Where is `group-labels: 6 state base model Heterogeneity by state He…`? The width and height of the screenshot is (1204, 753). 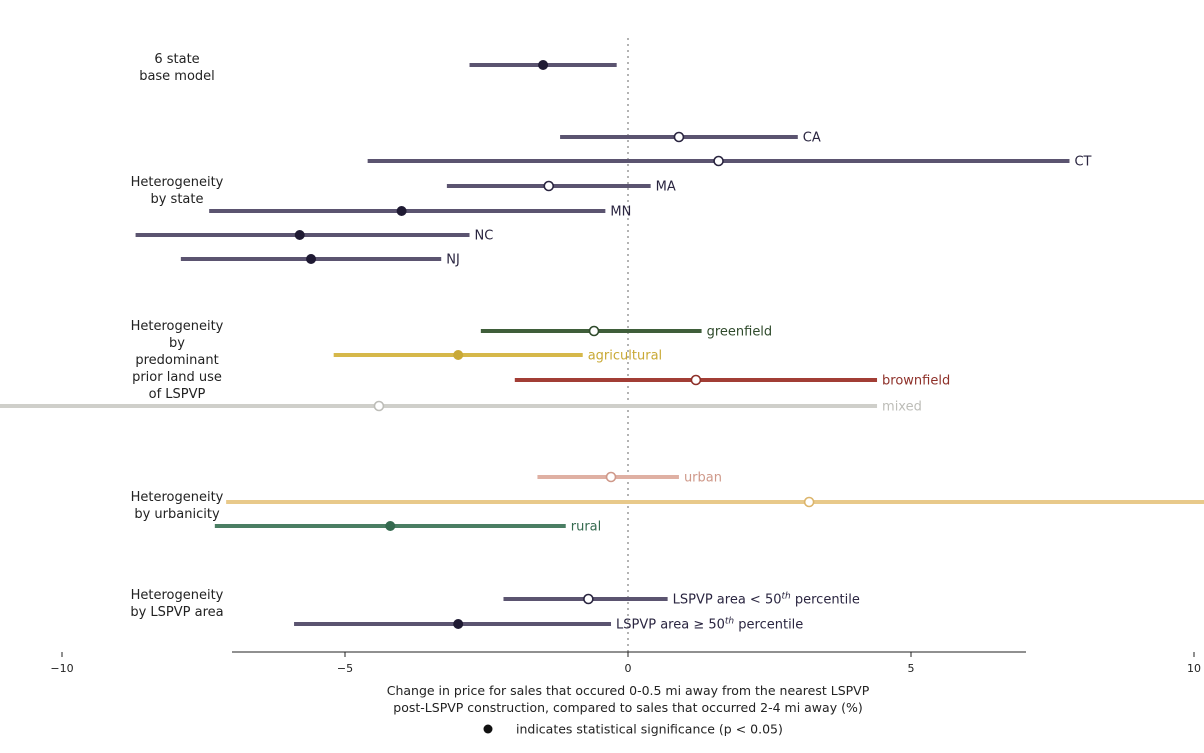 group-labels: 6 state base model Heterogeneity by state He… is located at coordinates (176, 336).